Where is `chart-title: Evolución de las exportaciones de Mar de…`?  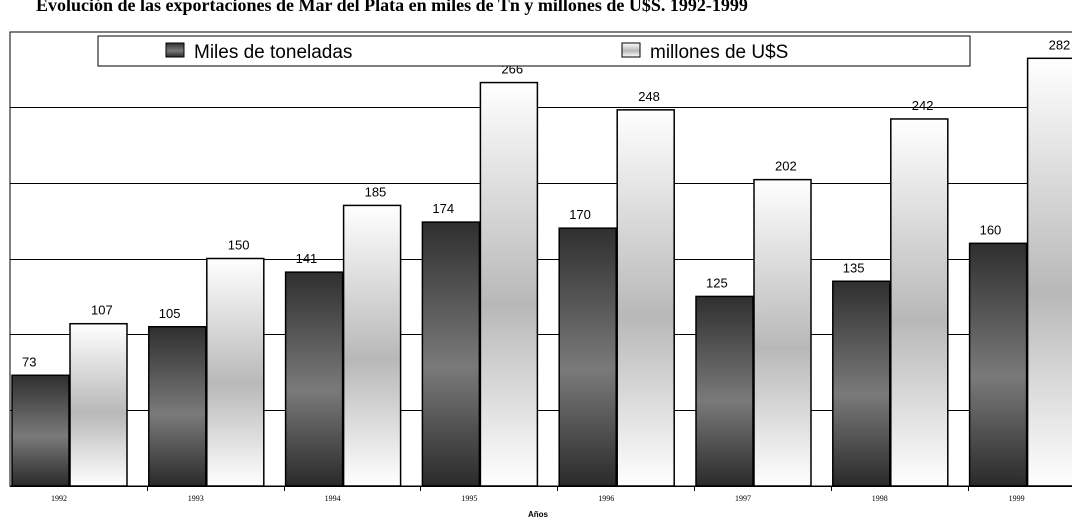
chart-title: Evolución de las exportaciones de Mar de… is located at coordinates (392, 7).